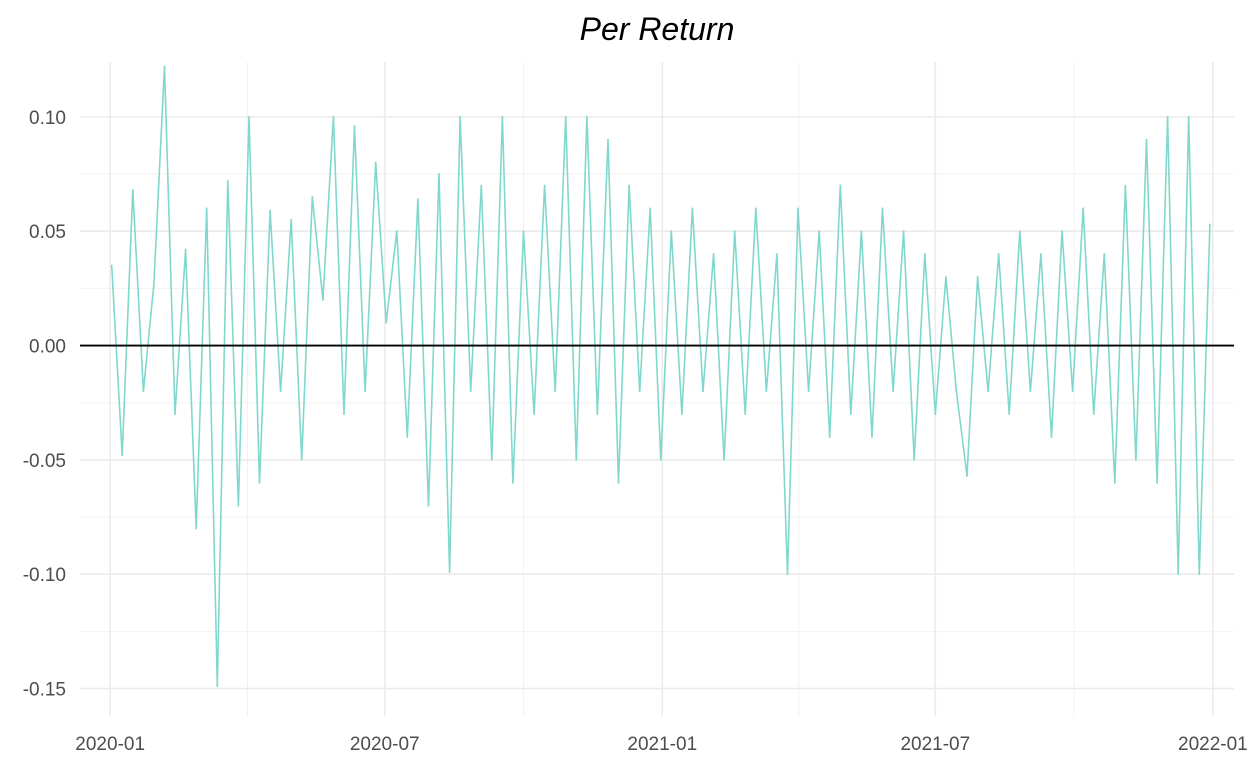  Describe the element at coordinates (44, 575) in the screenshot. I see `y-tick-label: -0.10` at that location.